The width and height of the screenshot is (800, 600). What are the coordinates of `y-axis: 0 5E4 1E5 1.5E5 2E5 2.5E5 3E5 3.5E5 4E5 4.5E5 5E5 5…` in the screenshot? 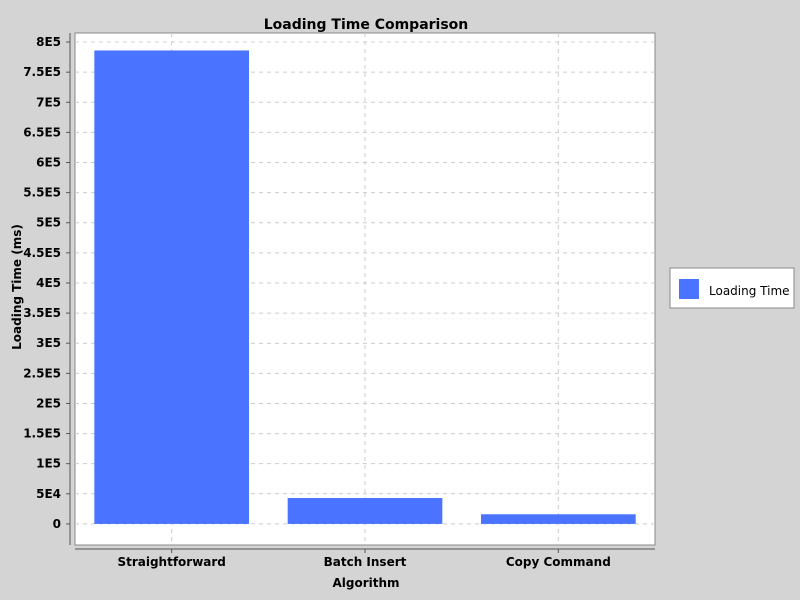 It's located at (46, 283).